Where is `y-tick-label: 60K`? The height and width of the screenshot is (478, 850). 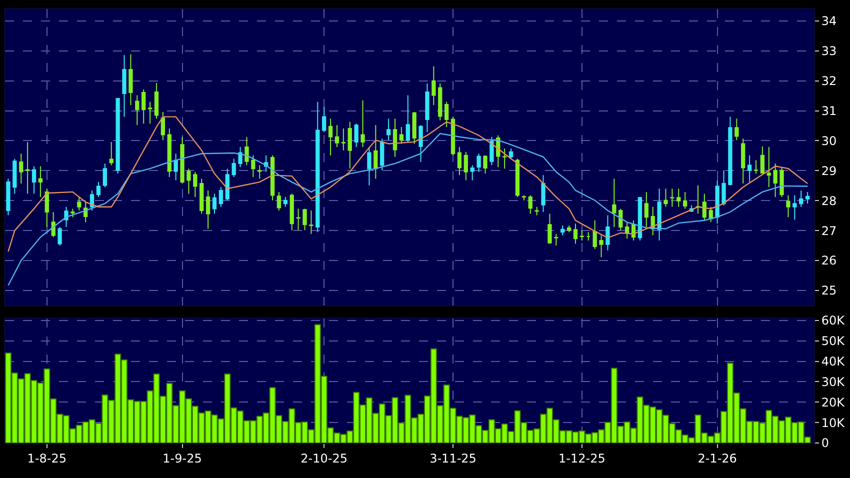 y-tick-label: 60K is located at coordinates (833, 321).